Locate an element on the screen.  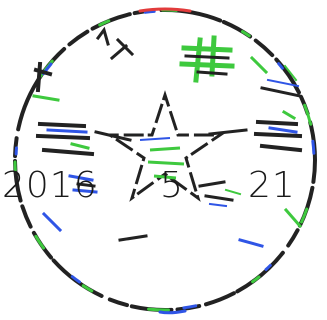
seal-star-icon is located at coordinates (165, 146).